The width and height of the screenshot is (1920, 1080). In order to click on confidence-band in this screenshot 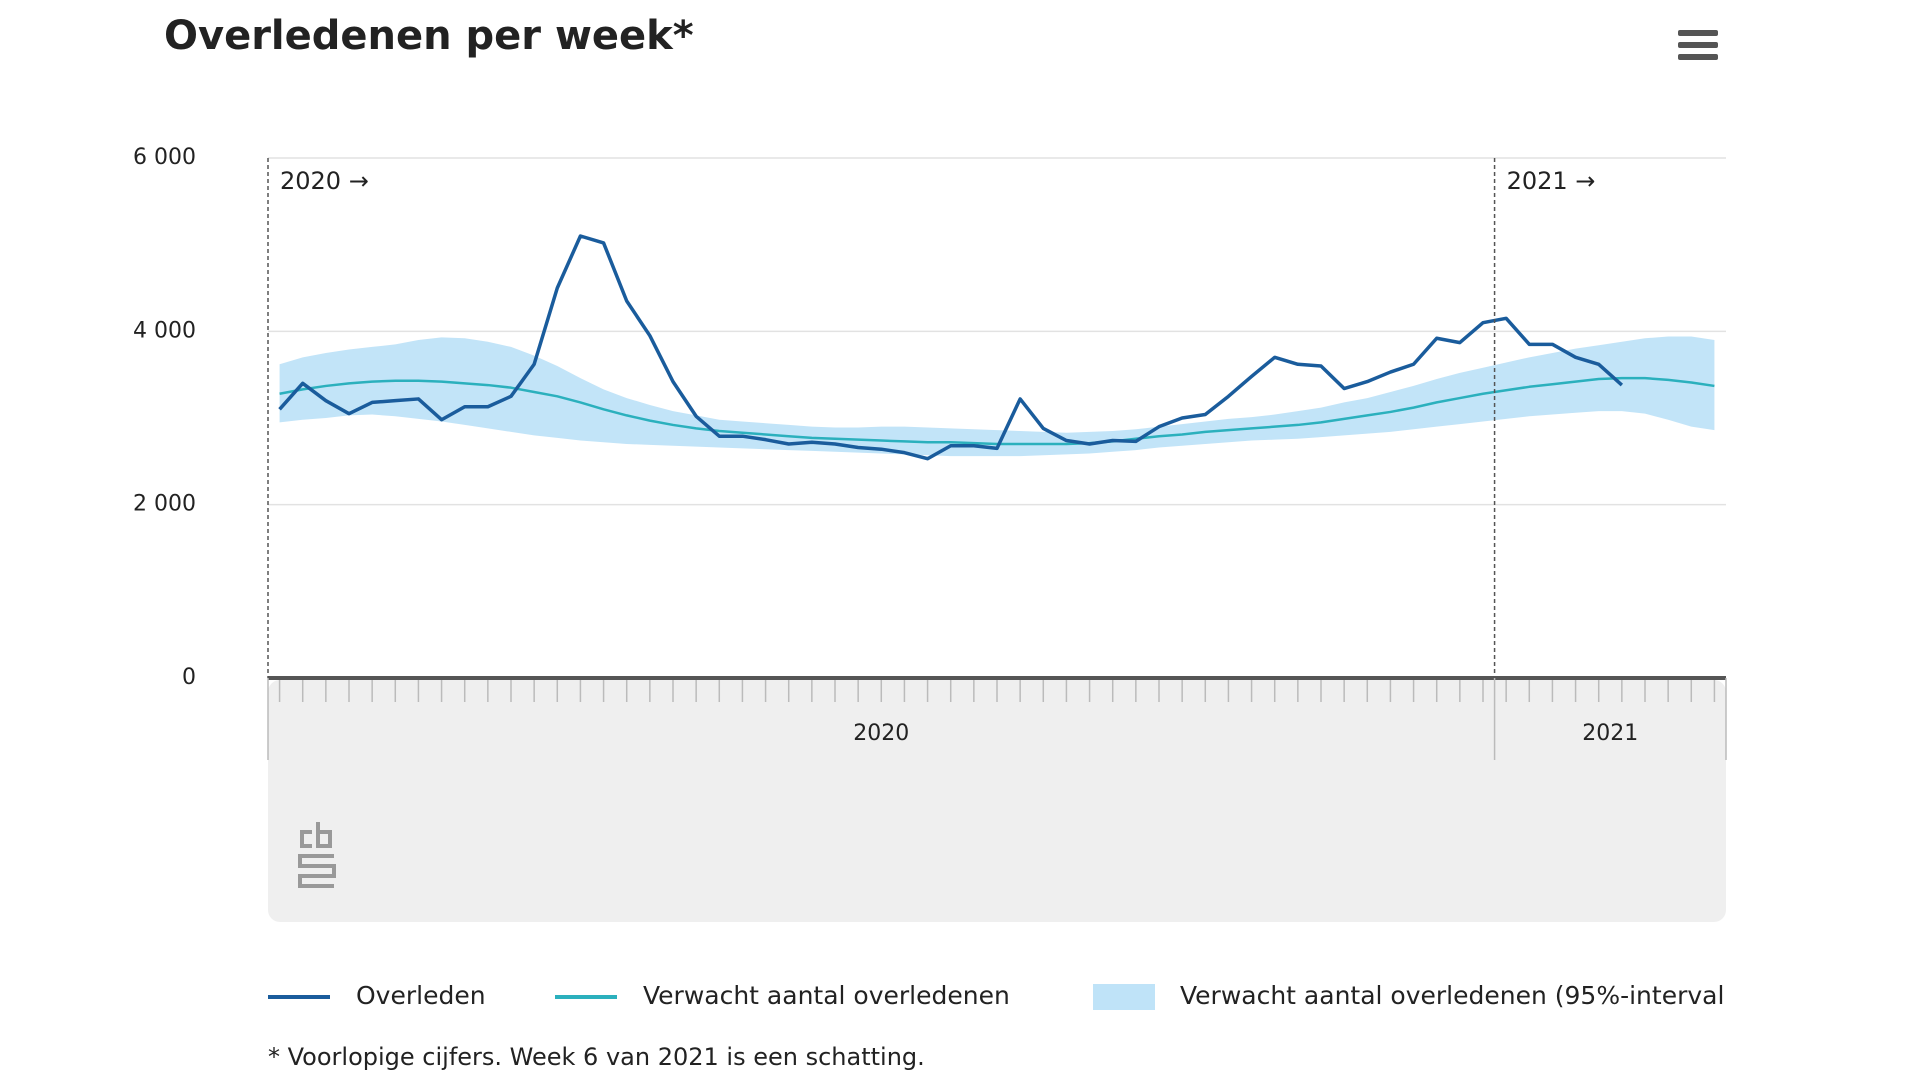, I will do `click(997, 396)`.